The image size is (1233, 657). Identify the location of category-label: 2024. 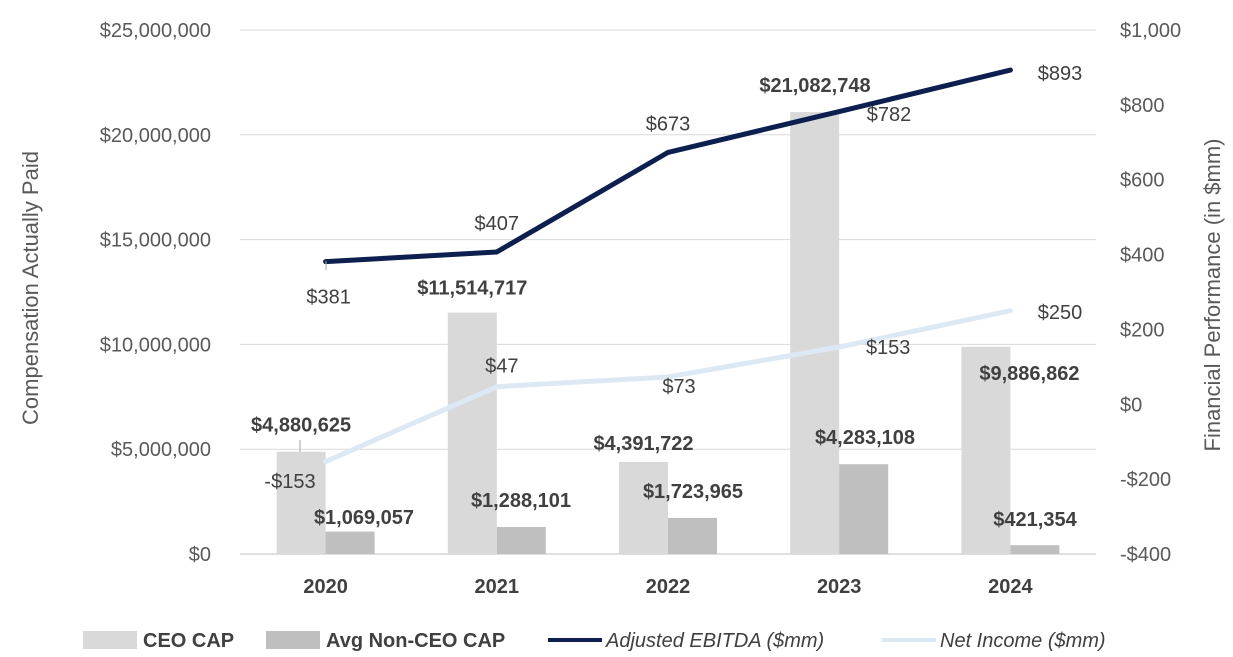
(1010, 587).